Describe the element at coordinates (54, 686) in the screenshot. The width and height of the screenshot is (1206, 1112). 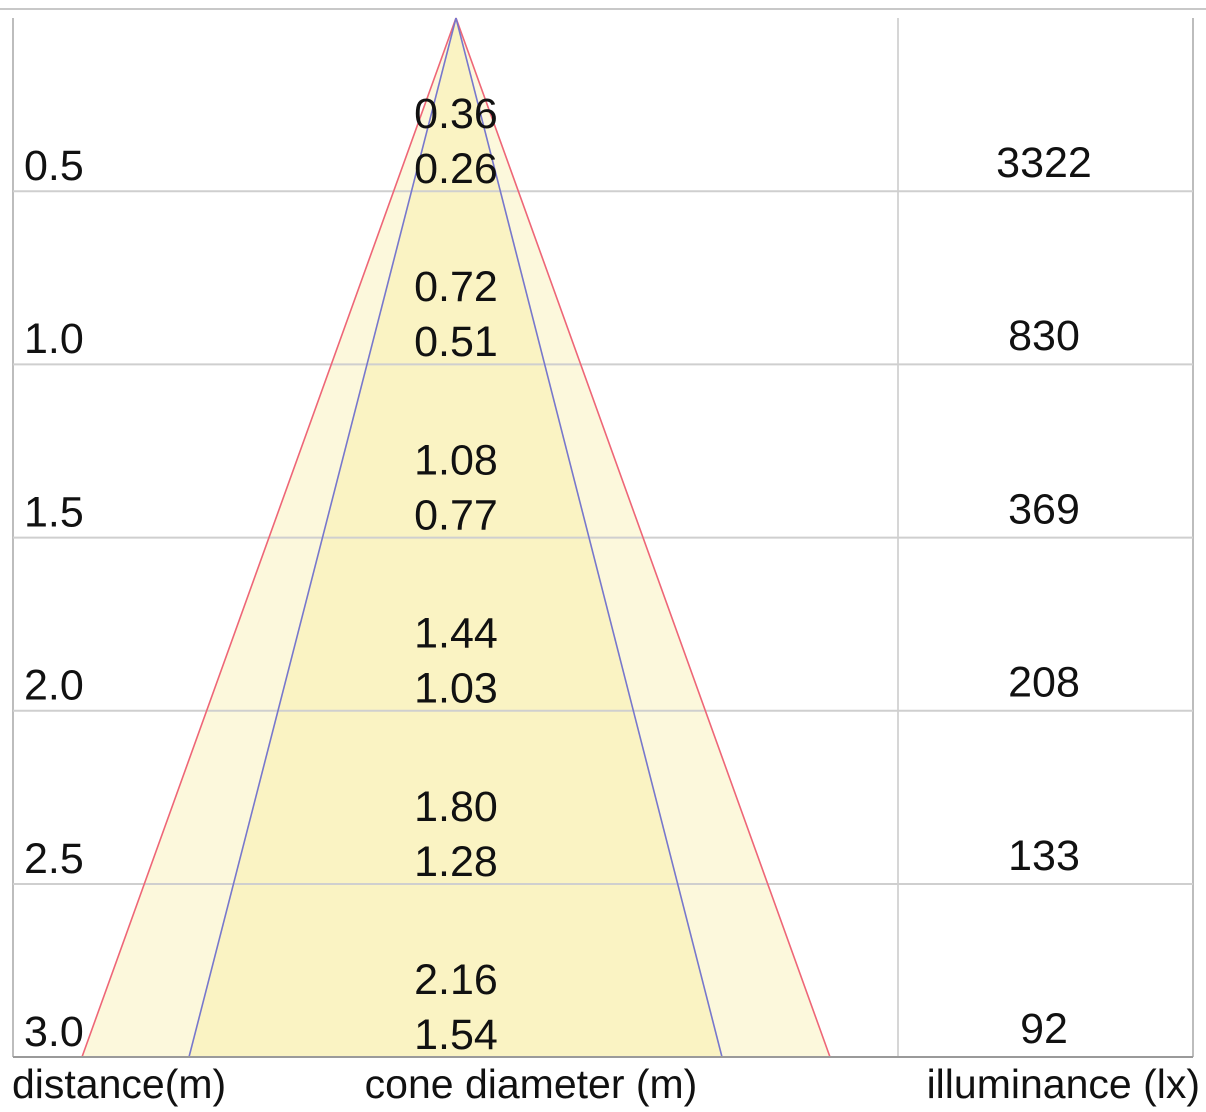
I see `distance-value: 2.0` at that location.